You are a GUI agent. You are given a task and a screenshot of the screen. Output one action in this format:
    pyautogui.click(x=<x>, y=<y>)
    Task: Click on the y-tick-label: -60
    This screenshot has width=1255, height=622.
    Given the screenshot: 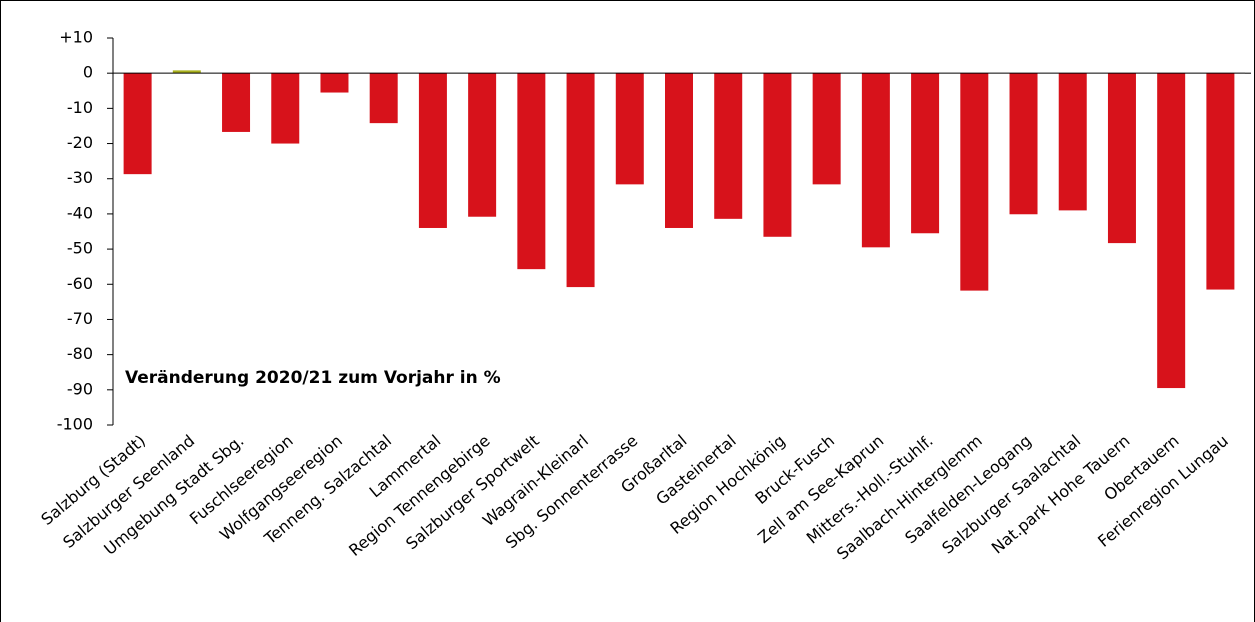 What is the action you would take?
    pyautogui.click(x=80, y=283)
    